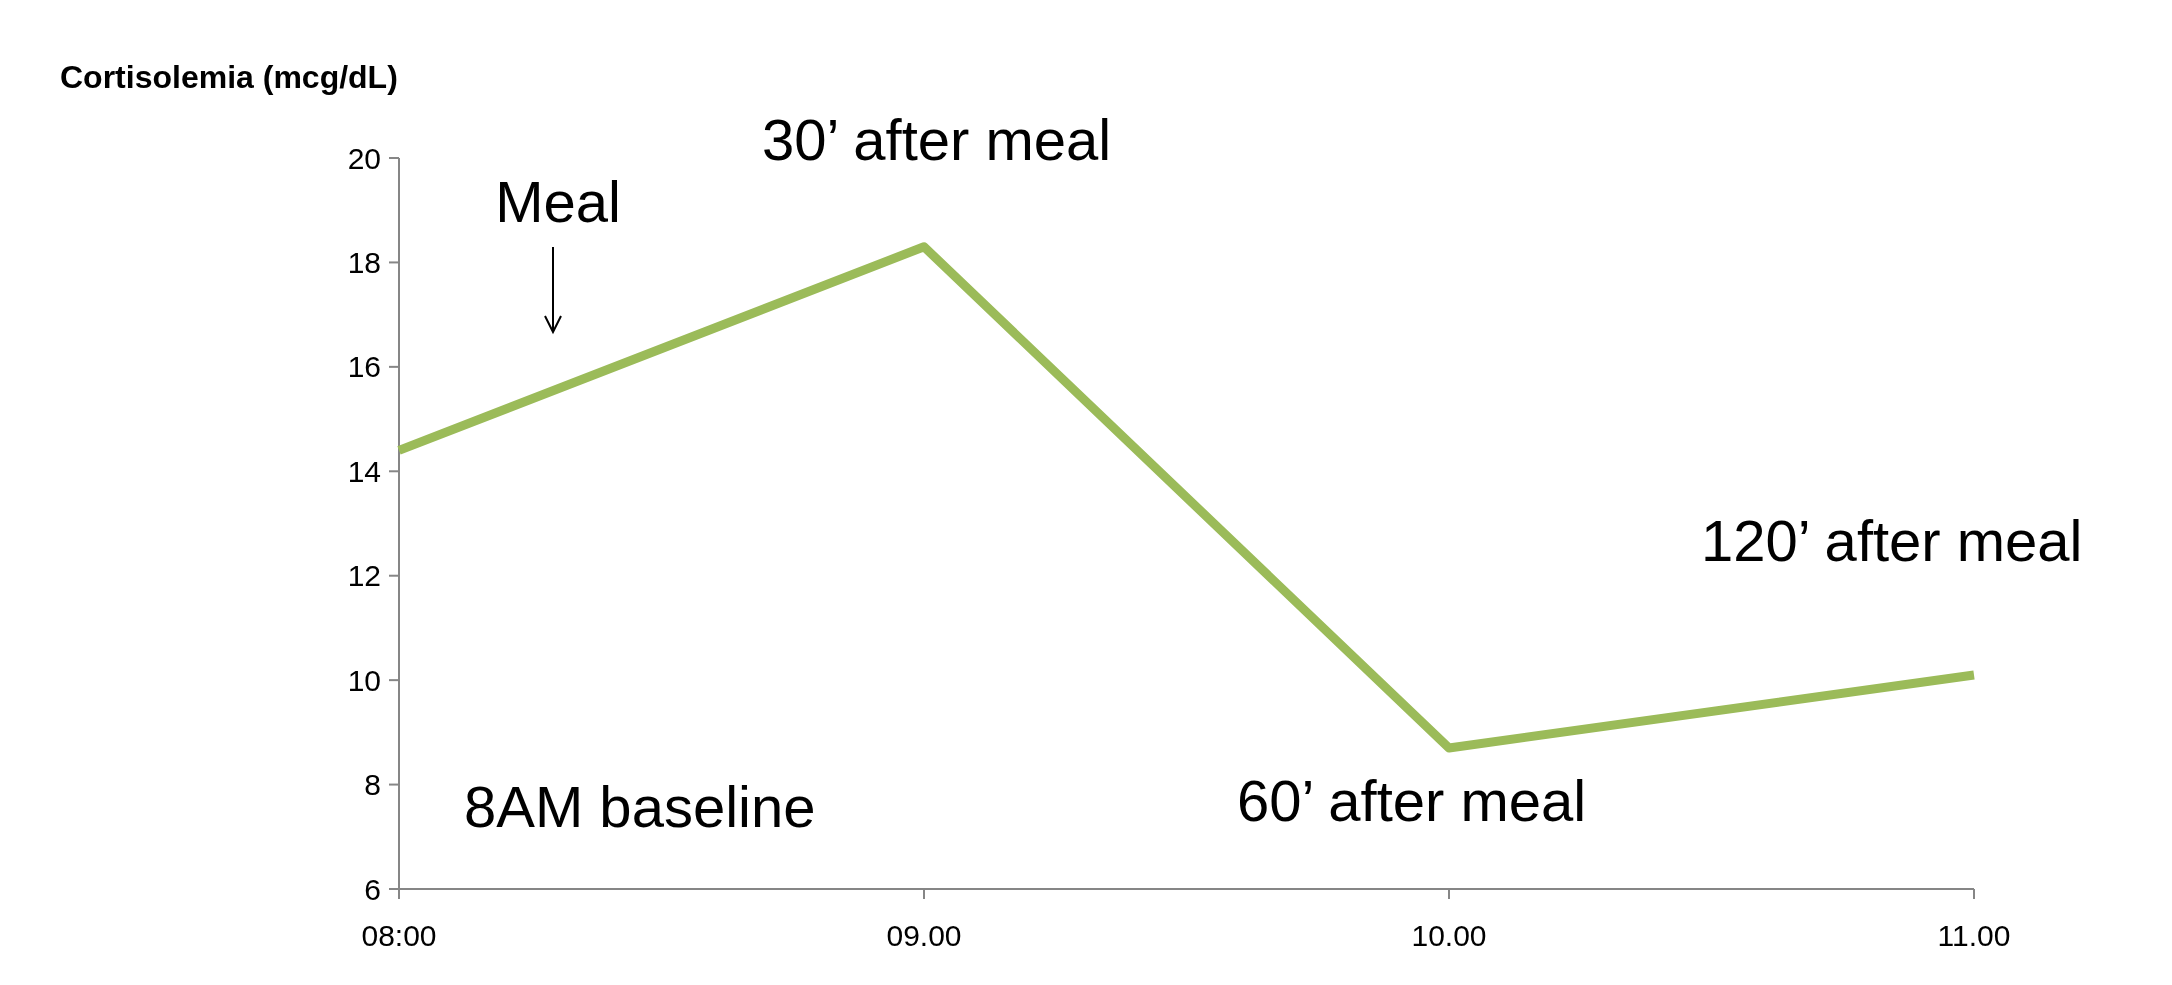 The image size is (2172, 985). What do you see at coordinates (364, 262) in the screenshot?
I see `y-tick-label: 18` at bounding box center [364, 262].